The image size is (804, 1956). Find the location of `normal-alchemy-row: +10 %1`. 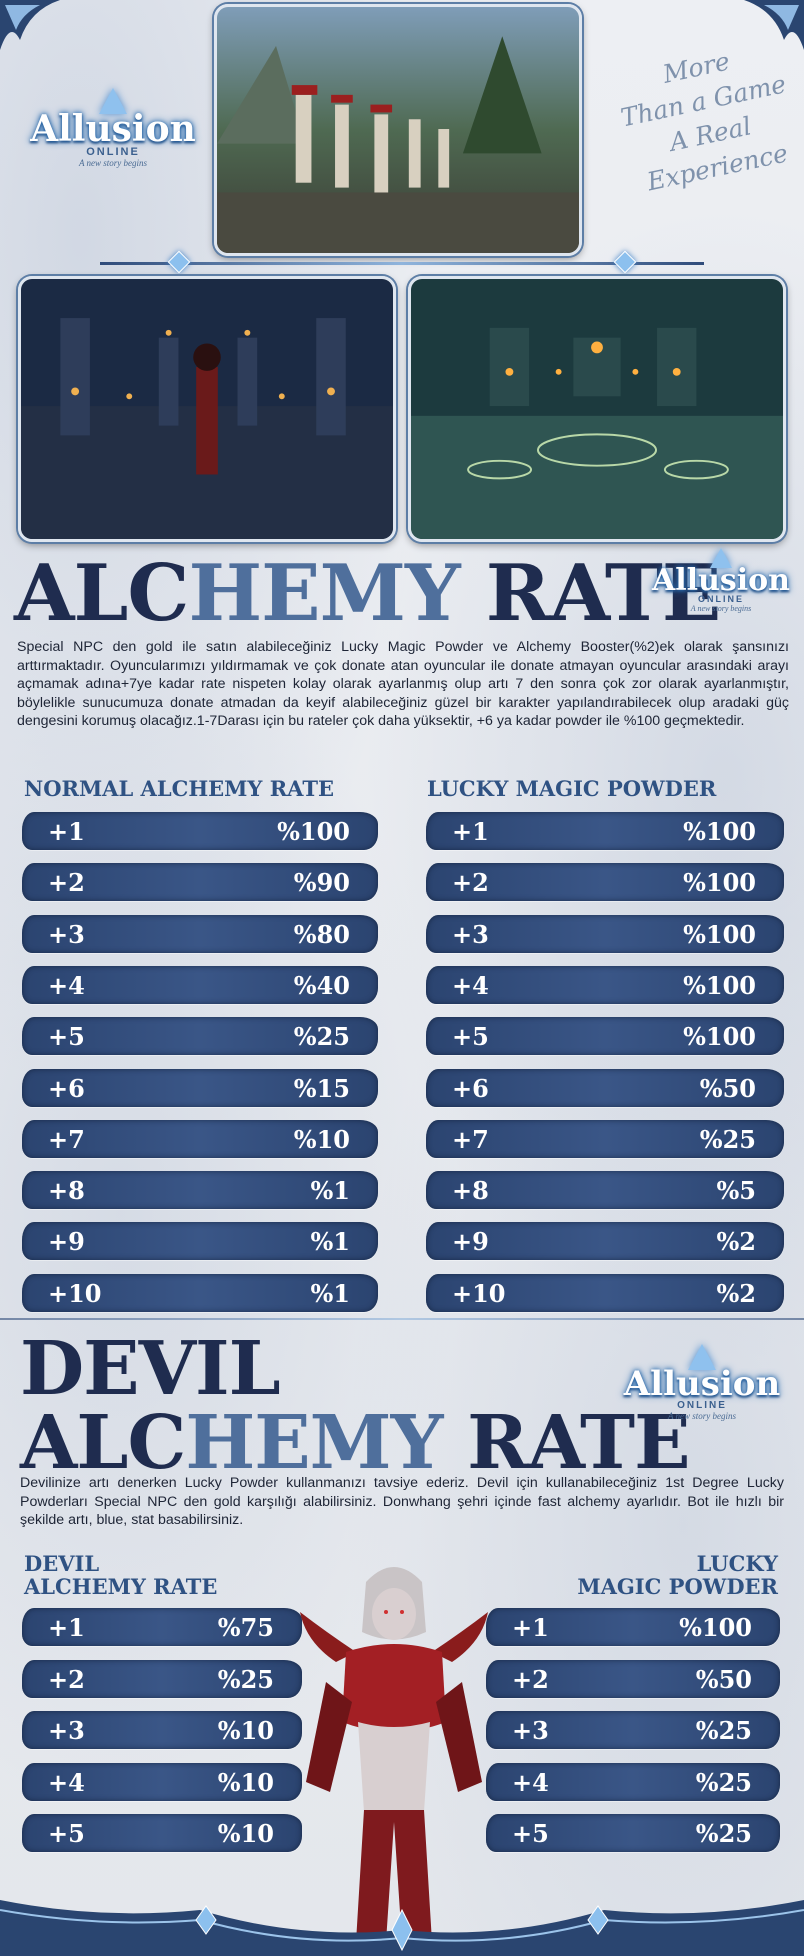

normal-alchemy-row: +10 %1 is located at coordinates (200, 1292).